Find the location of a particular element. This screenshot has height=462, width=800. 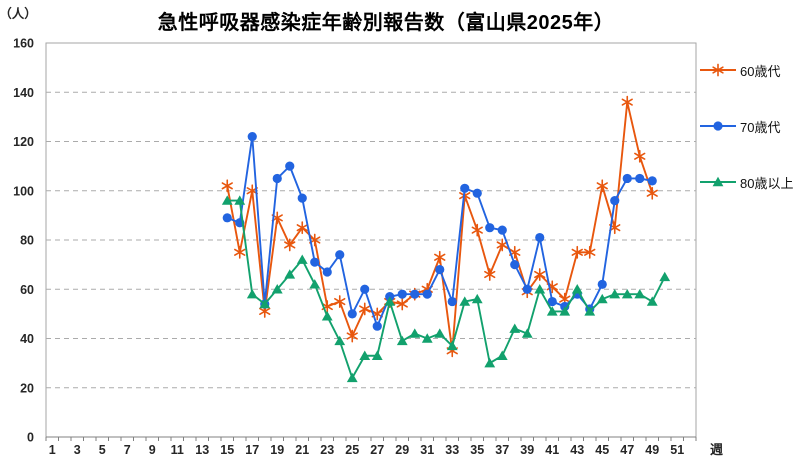

x-tick-label: 25 is located at coordinates (352, 450).